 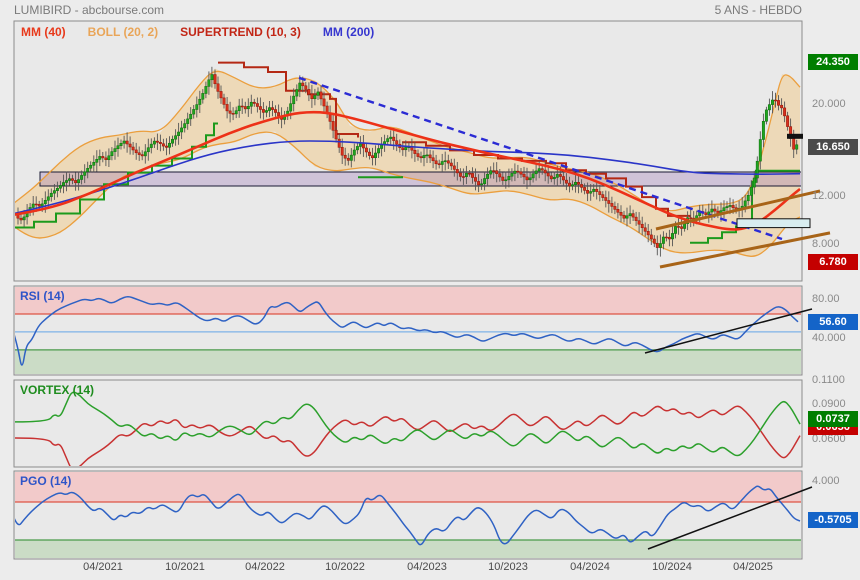 I want to click on pgo-plot, so click(x=408, y=515).